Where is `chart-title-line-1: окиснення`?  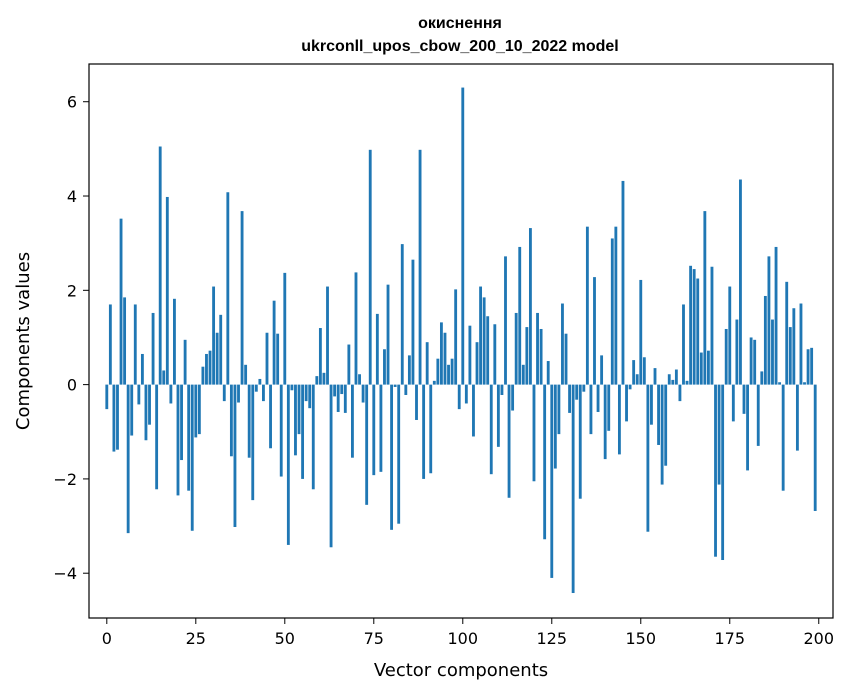
chart-title-line-1: окиснення is located at coordinates (460, 23).